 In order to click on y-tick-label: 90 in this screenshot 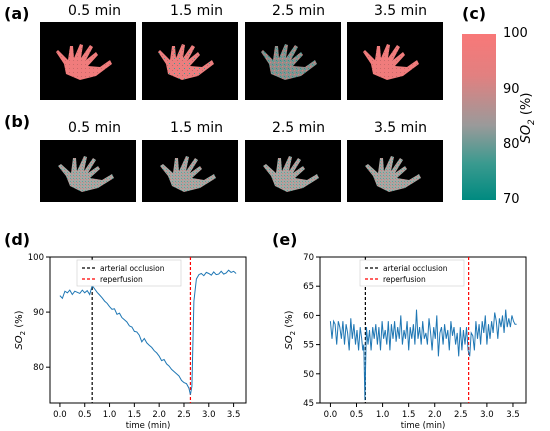, I will do `click(38, 313)`.